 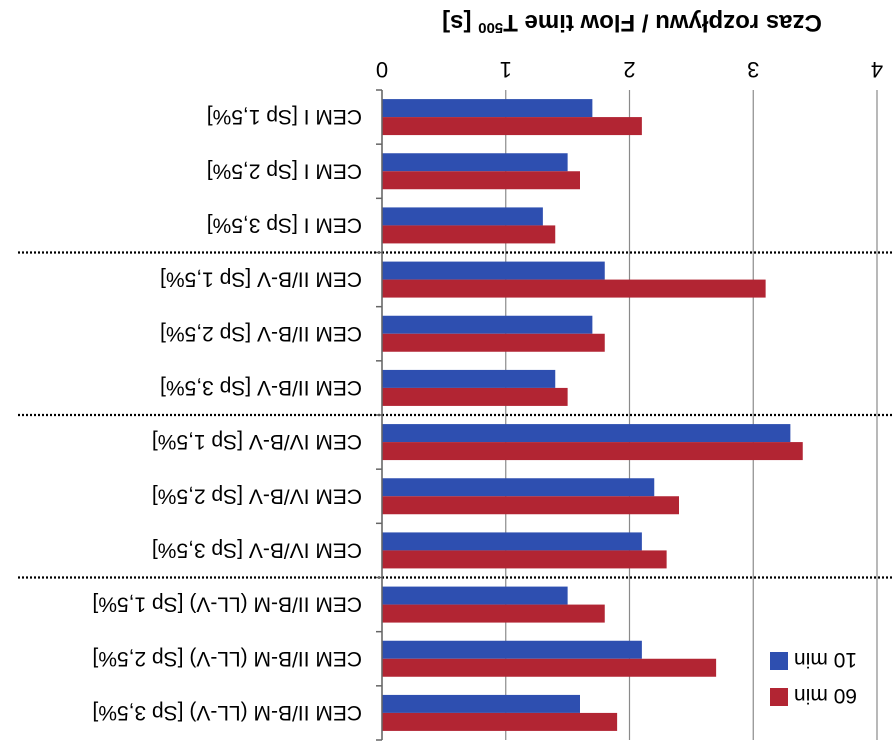 I want to click on legend-label: 10 min, so click(x=825, y=659).